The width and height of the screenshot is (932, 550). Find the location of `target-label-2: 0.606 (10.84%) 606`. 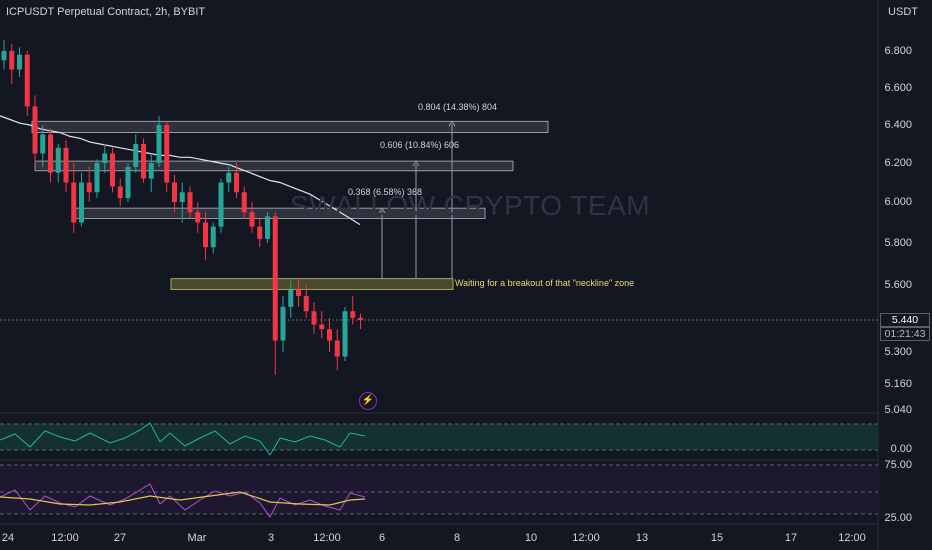

target-label-2: 0.606 (10.84%) 606 is located at coordinates (420, 145).